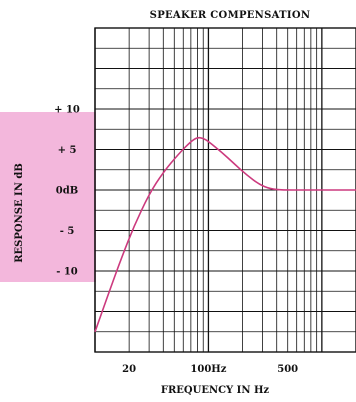  What do you see at coordinates (67, 150) in the screenshot?
I see `y-tick-label: + 5` at bounding box center [67, 150].